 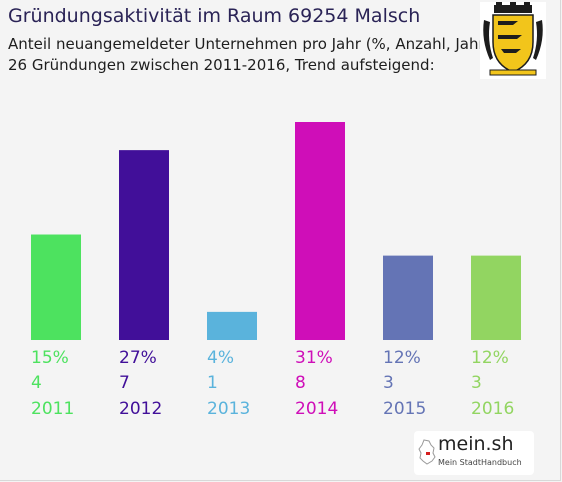 I want to click on count-label-2016: 3, so click(x=476, y=383).